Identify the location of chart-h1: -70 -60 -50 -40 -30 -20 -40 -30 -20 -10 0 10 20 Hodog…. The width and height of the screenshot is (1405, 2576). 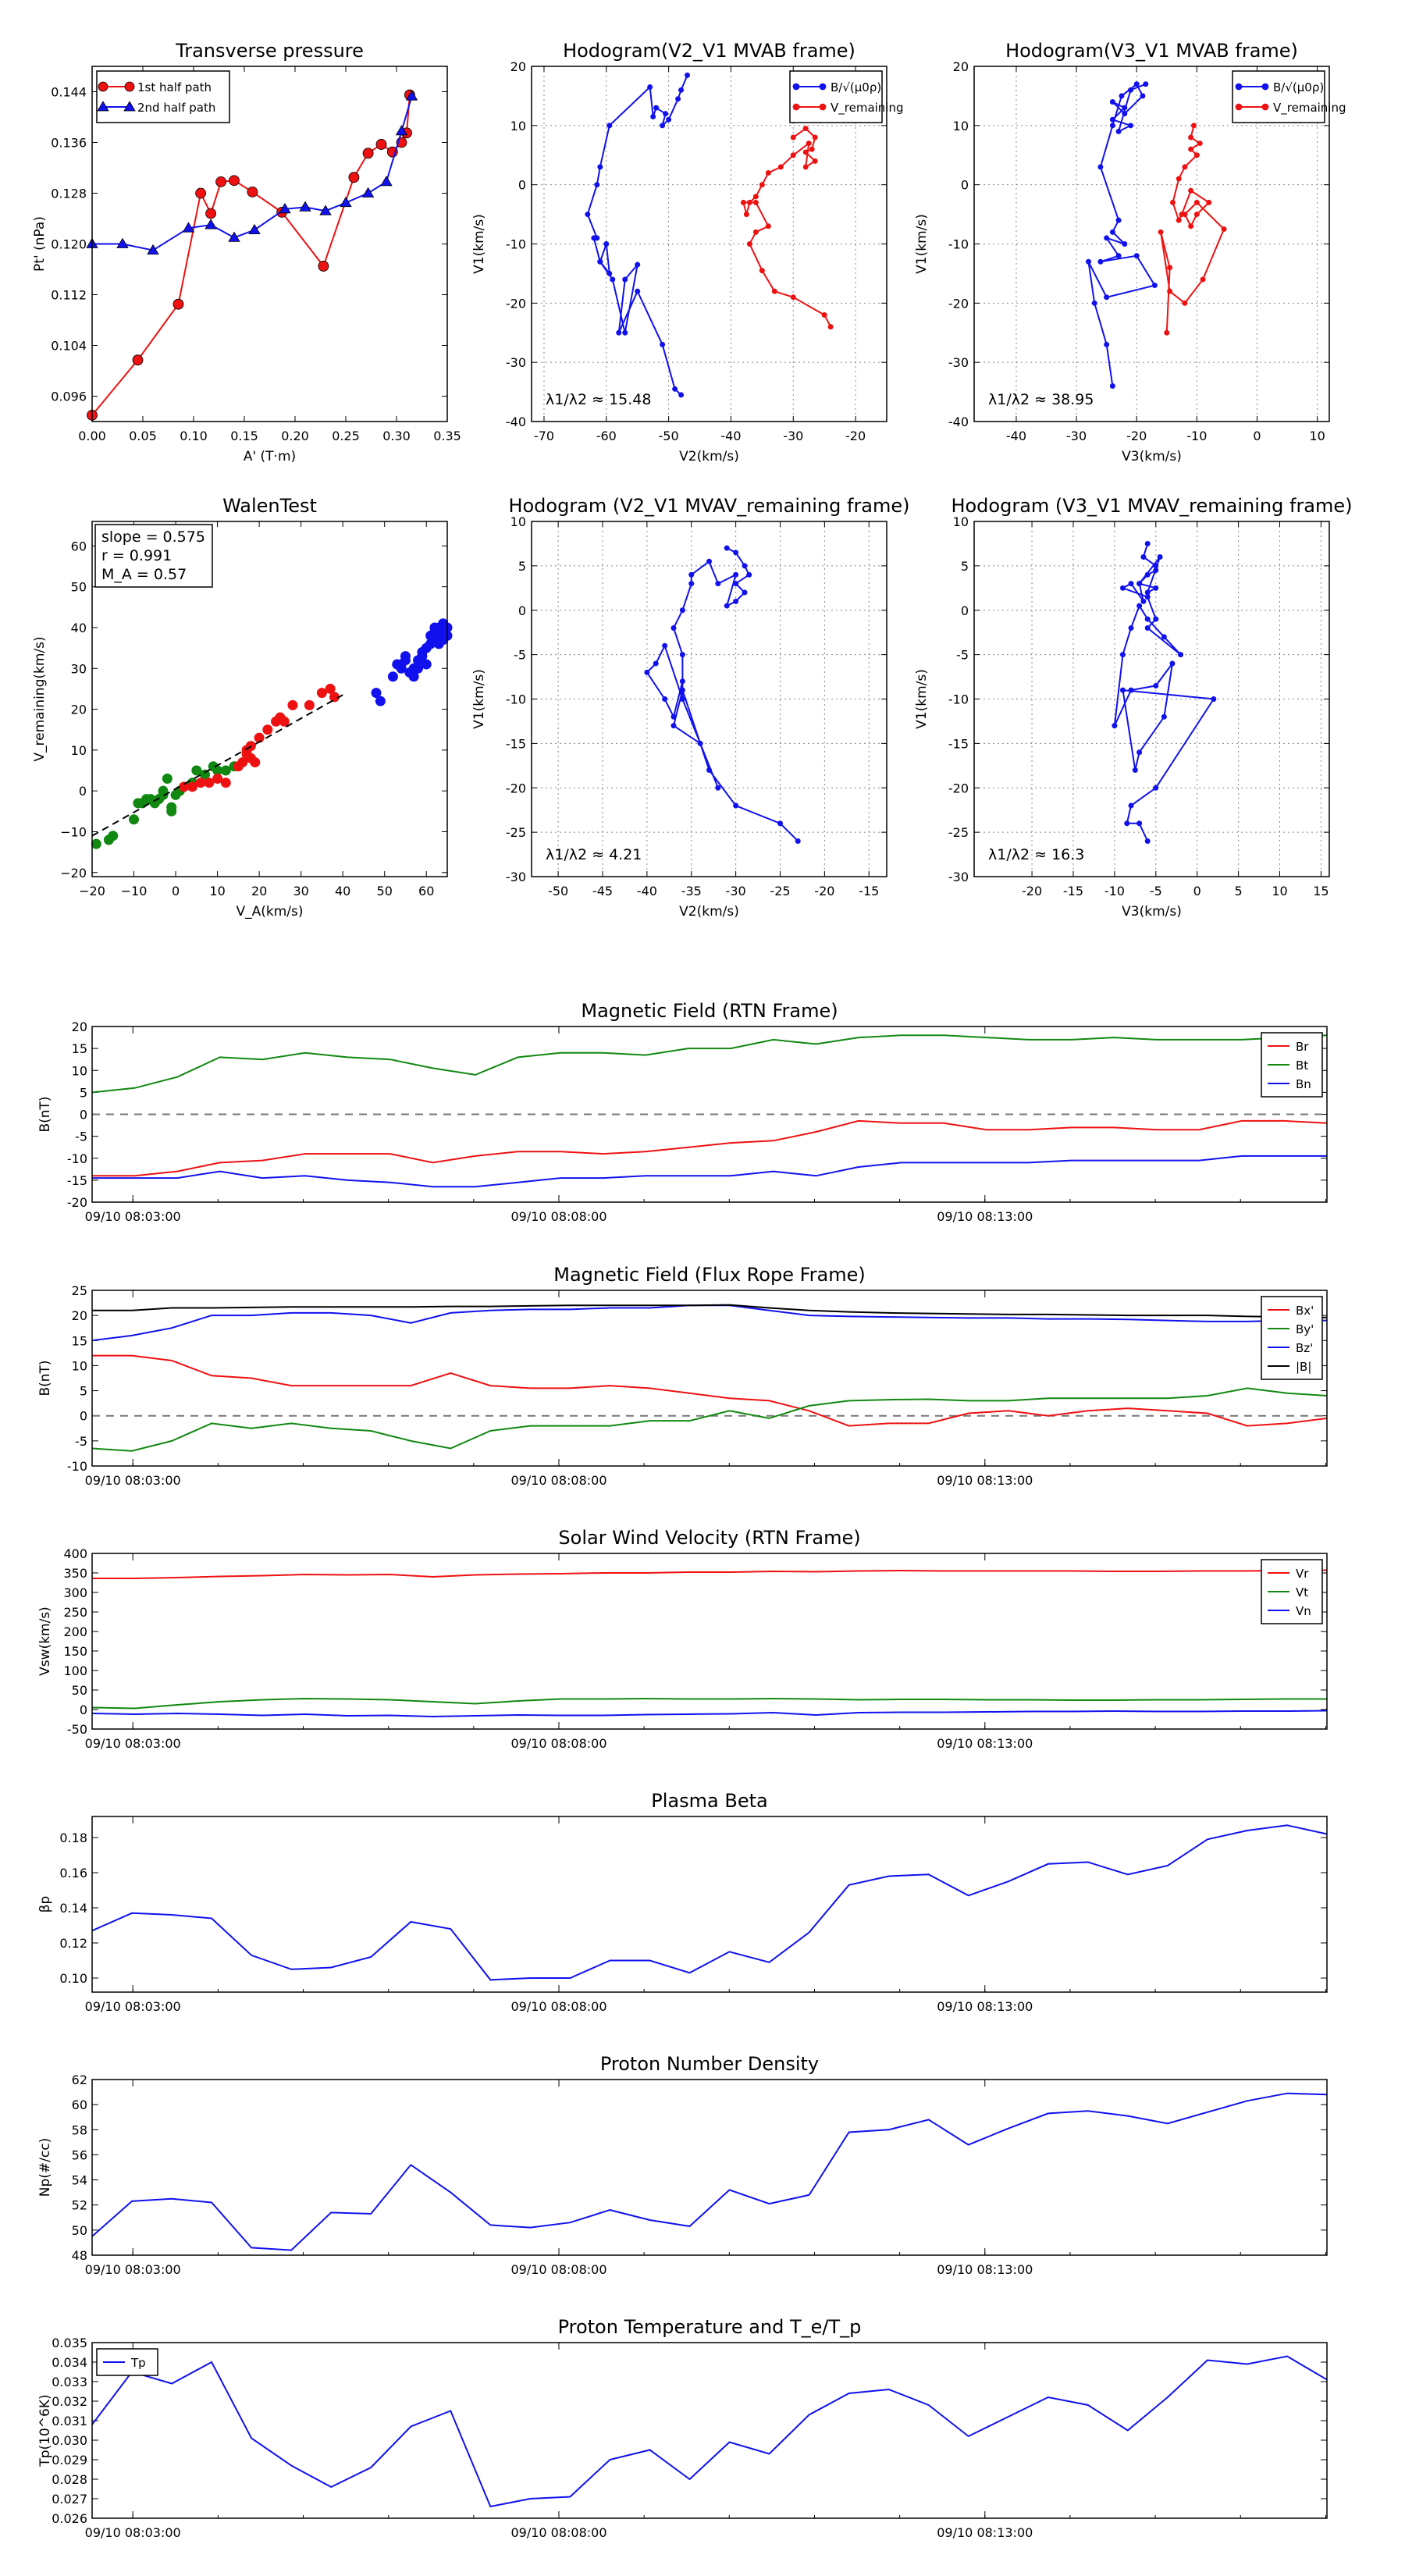
(687, 252).